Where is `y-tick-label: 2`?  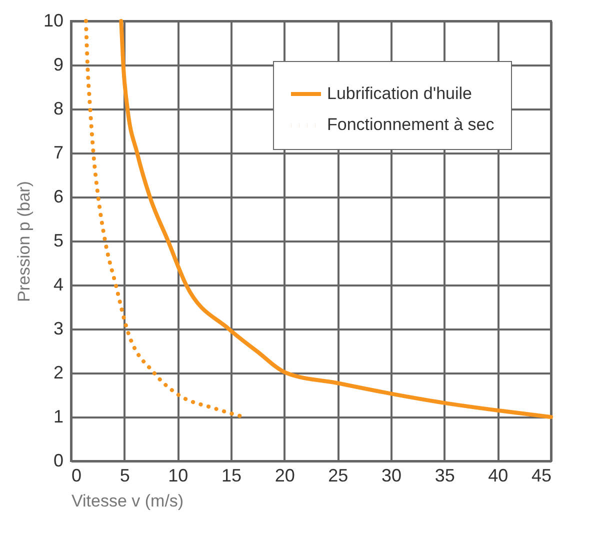 y-tick-label: 2 is located at coordinates (58, 372).